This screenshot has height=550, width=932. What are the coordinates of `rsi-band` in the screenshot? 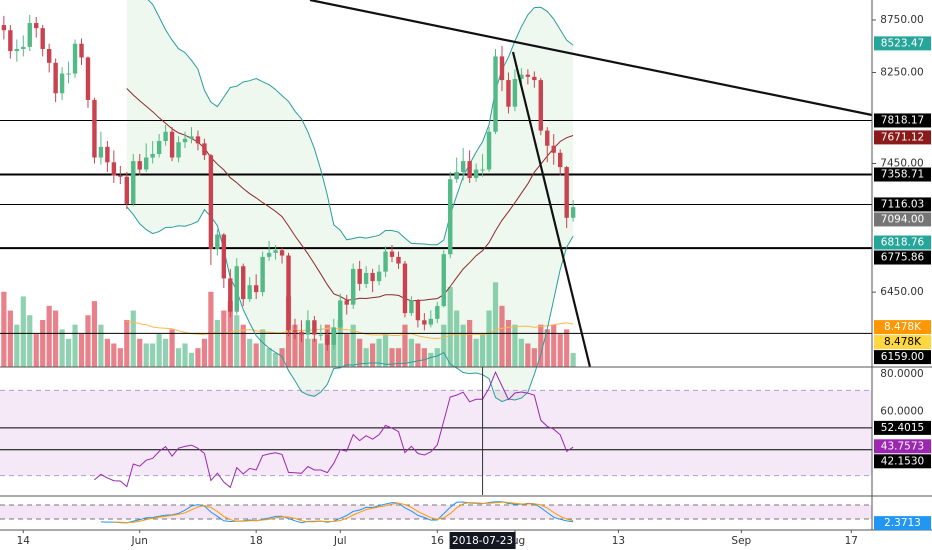 It's located at (436, 433).